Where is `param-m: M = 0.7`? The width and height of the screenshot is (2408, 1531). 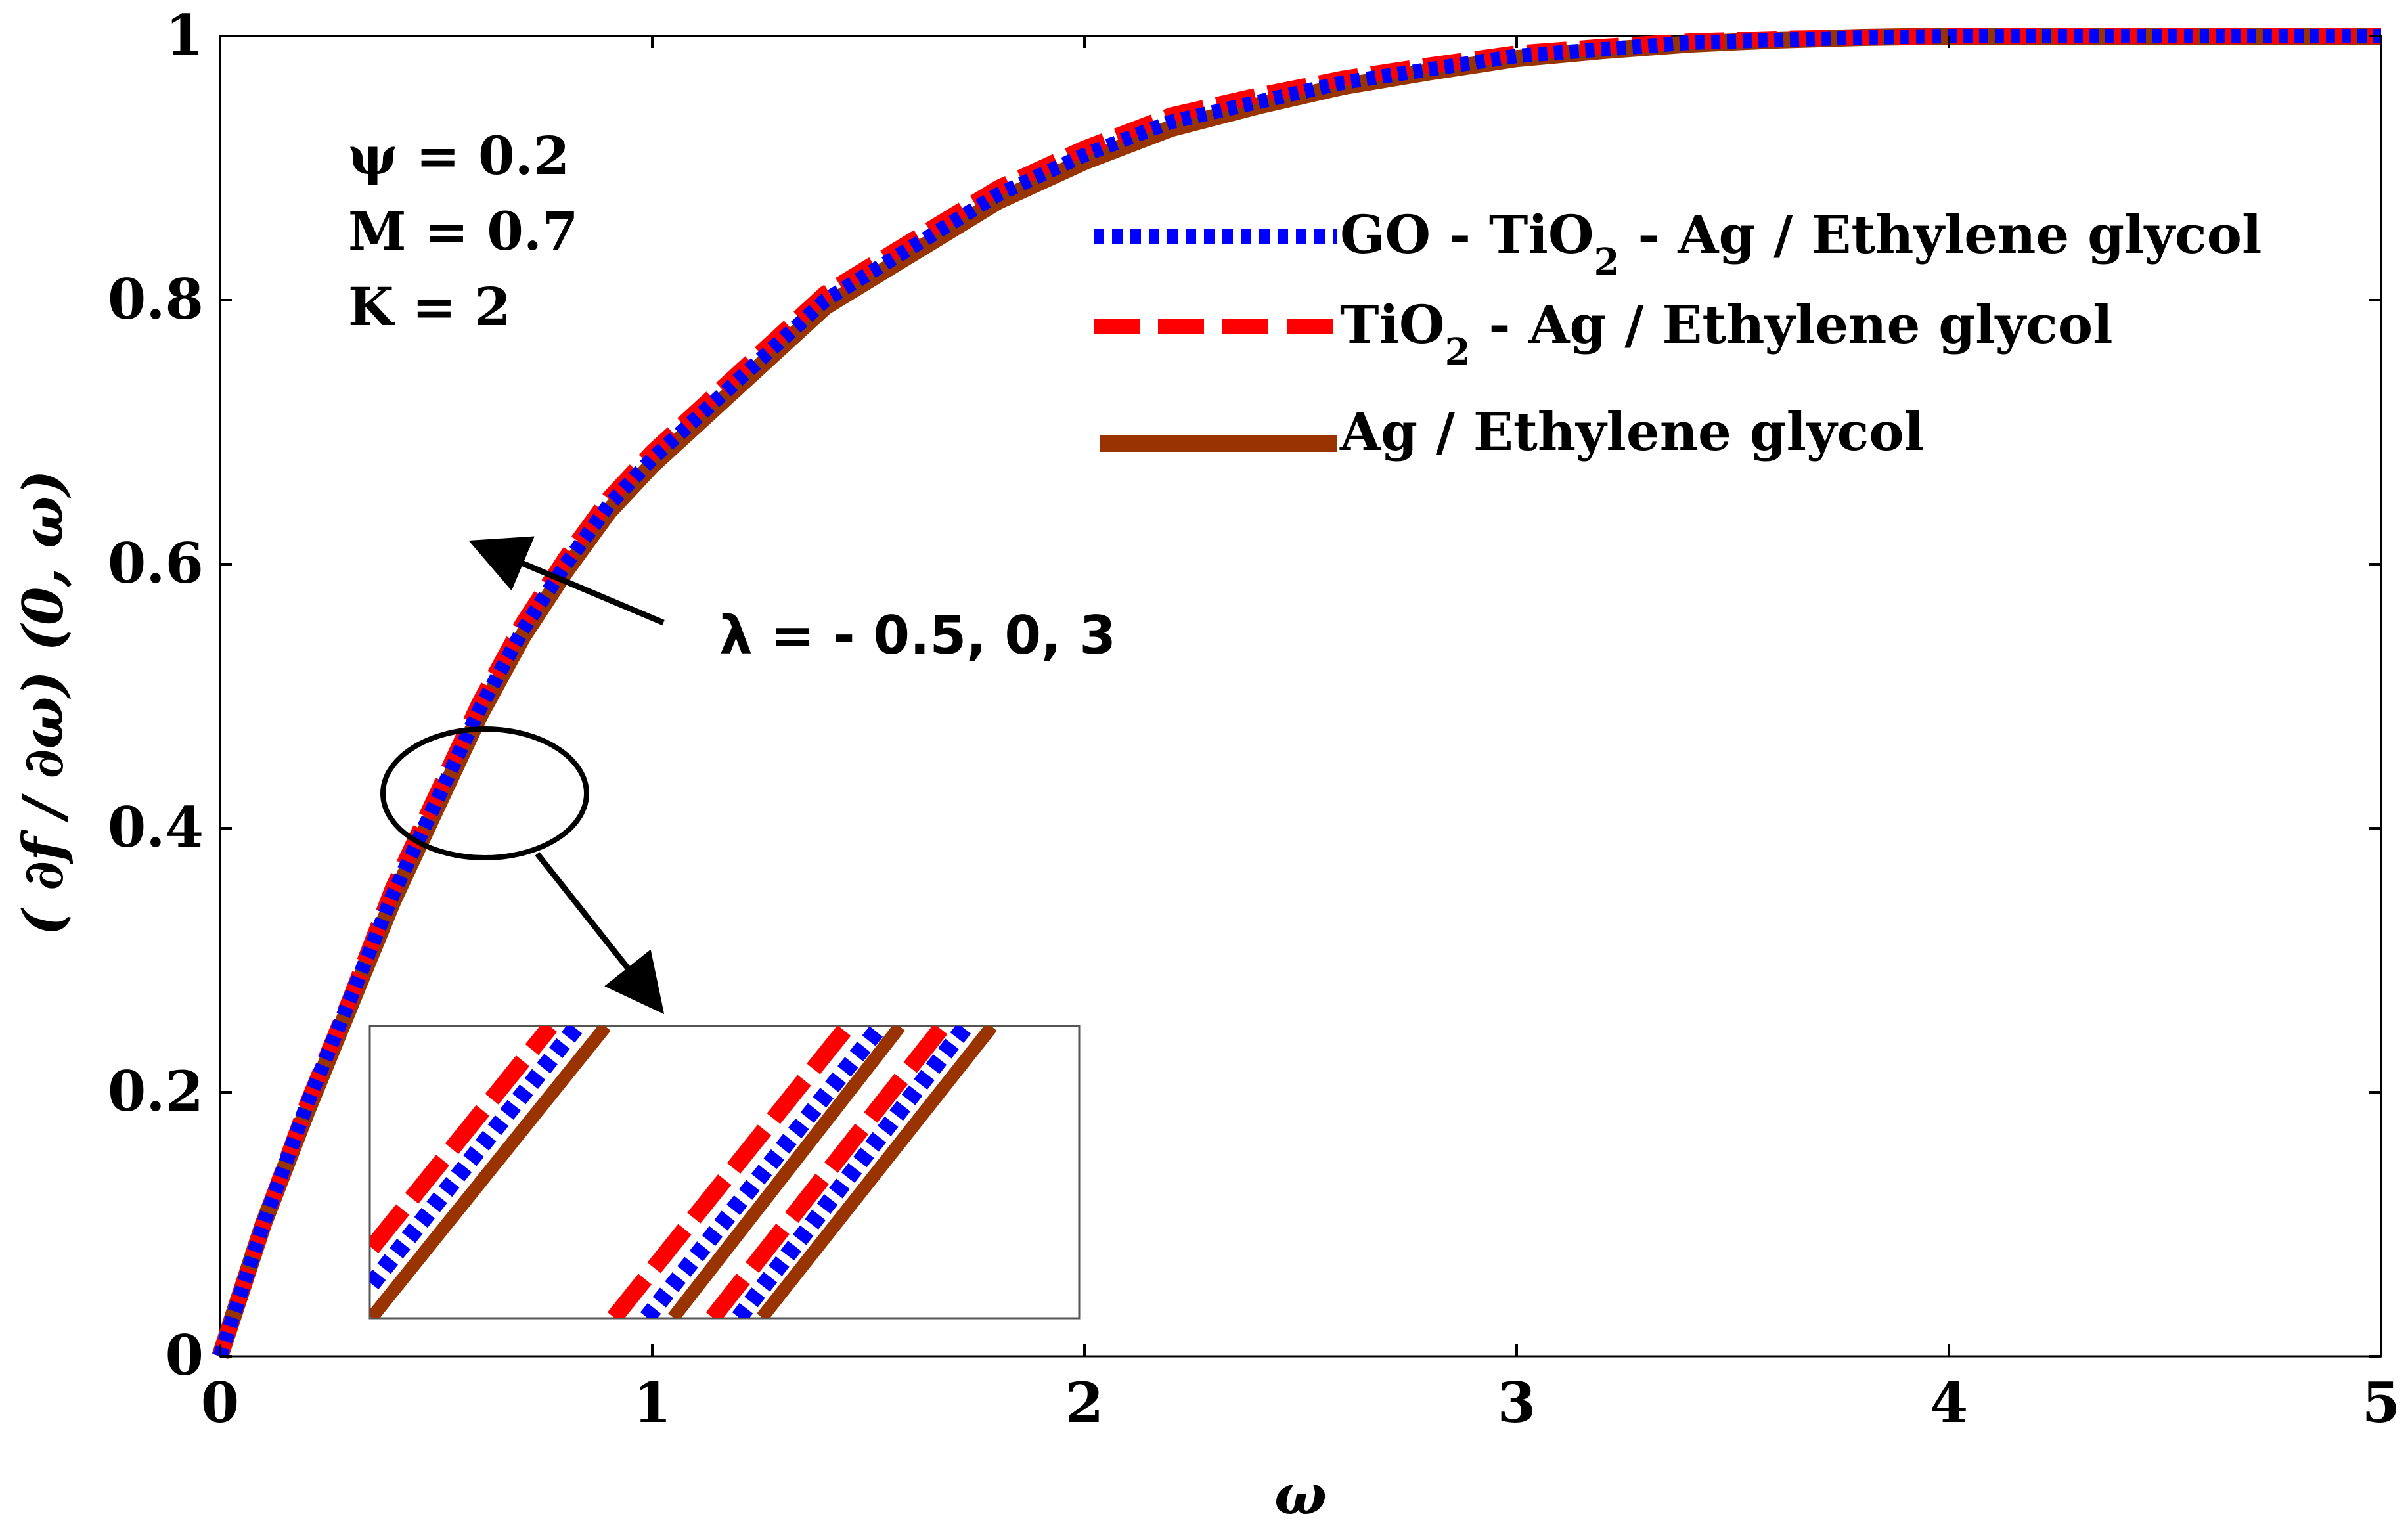 param-m: M = 0.7 is located at coordinates (463, 231).